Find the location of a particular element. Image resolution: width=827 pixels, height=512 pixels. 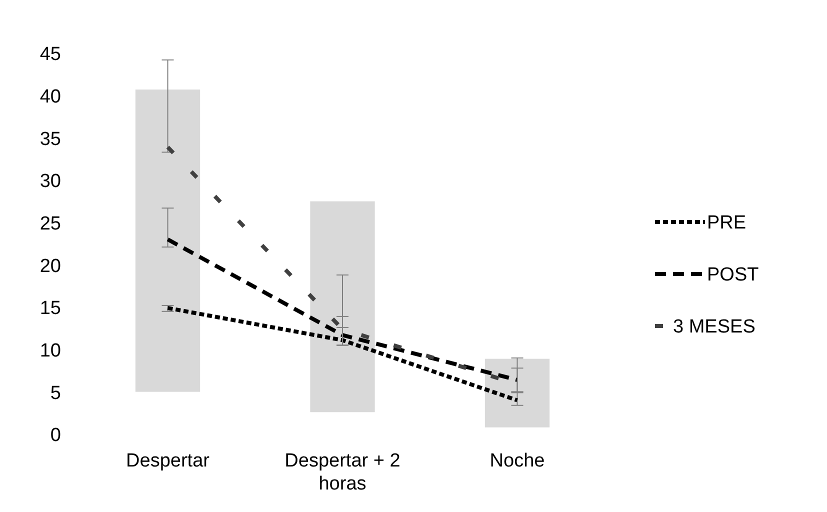

legend-label: PRE is located at coordinates (726, 223).